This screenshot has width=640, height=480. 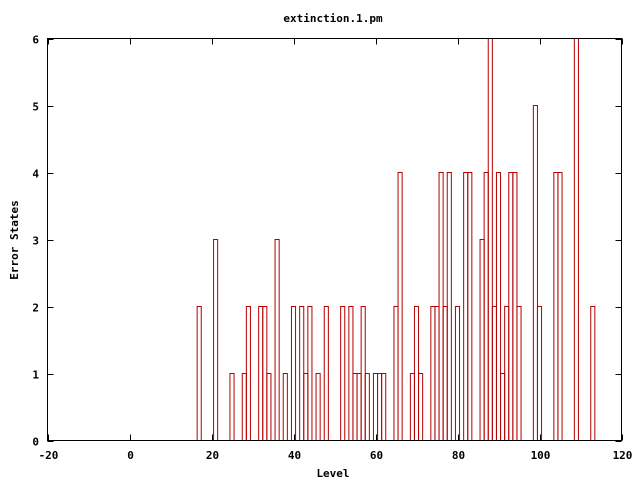 What do you see at coordinates (332, 473) in the screenshot?
I see `x-axis-label: Level` at bounding box center [332, 473].